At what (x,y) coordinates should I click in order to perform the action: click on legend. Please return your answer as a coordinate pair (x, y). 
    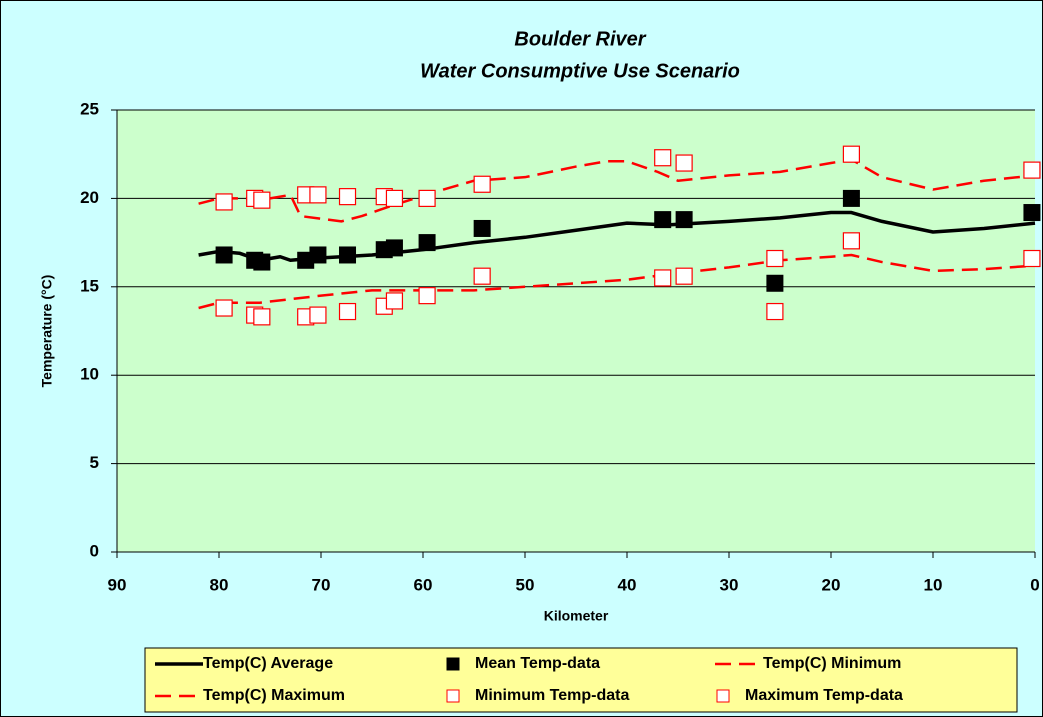
    Looking at the image, I should click on (581, 680).